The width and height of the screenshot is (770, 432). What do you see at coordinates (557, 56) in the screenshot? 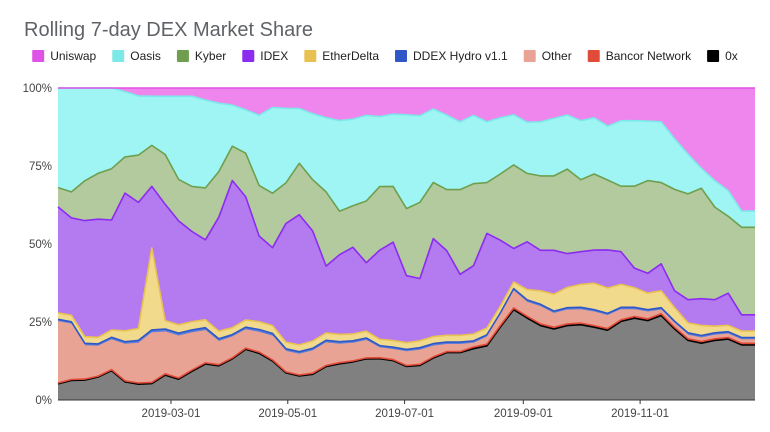
I see `legend-label-other: Other` at bounding box center [557, 56].